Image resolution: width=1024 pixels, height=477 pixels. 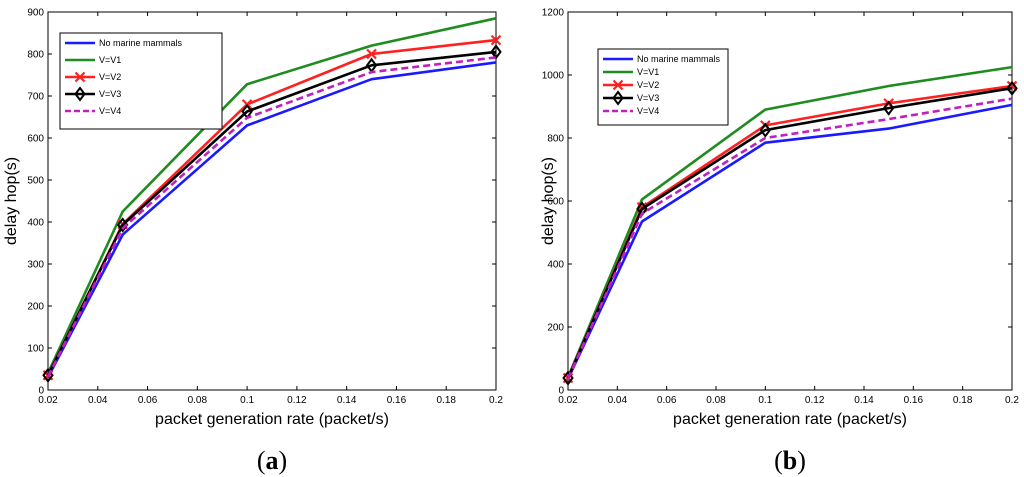 I want to click on legend-box, so click(x=141, y=81).